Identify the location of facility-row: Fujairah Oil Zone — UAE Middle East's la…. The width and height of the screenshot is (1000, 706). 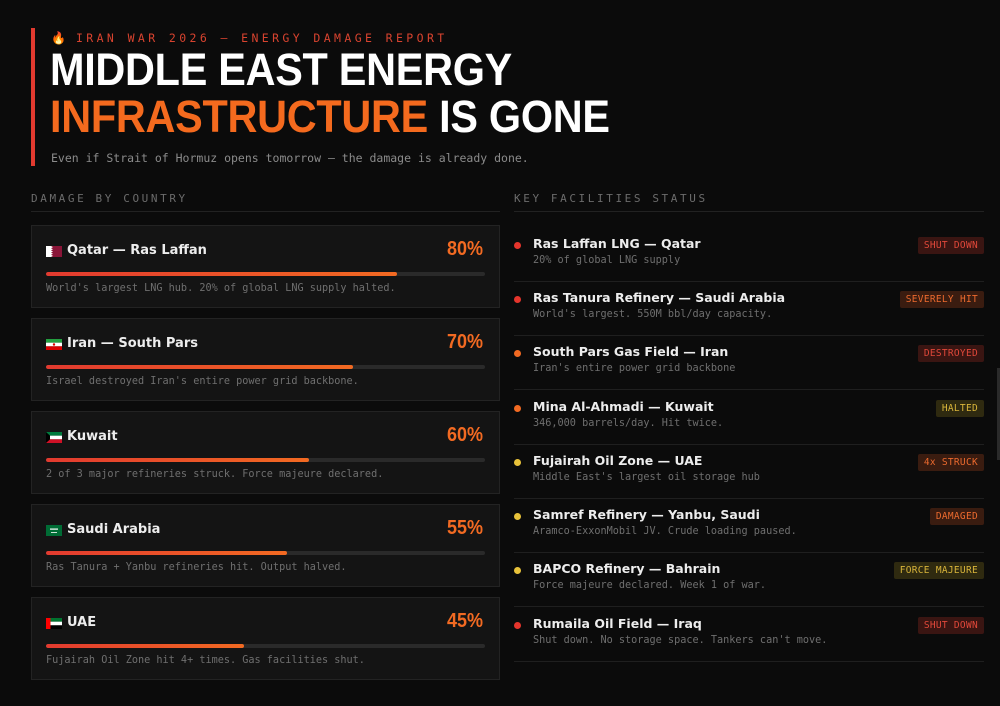
(749, 472).